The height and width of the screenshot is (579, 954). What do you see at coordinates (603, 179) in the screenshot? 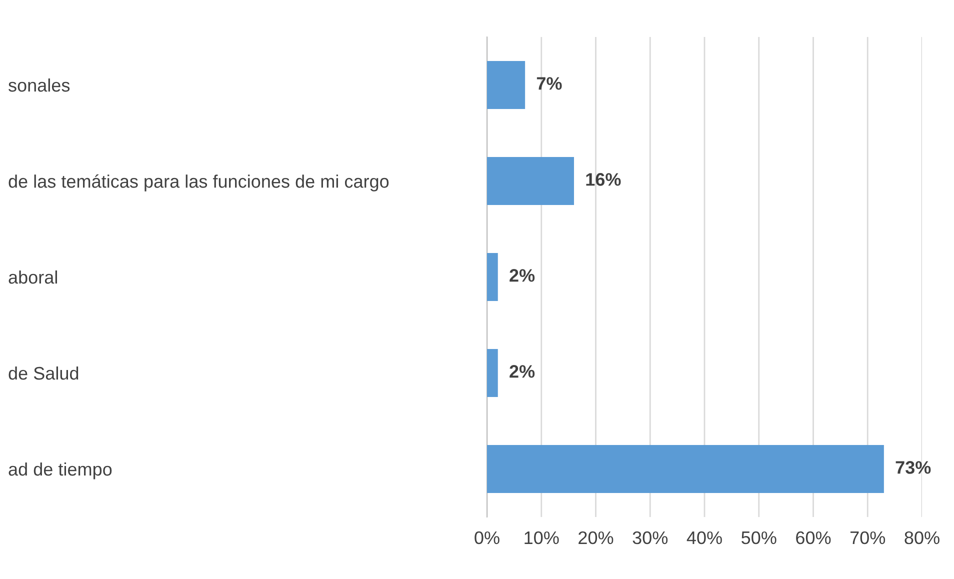
I see `data-label: 16%` at bounding box center [603, 179].